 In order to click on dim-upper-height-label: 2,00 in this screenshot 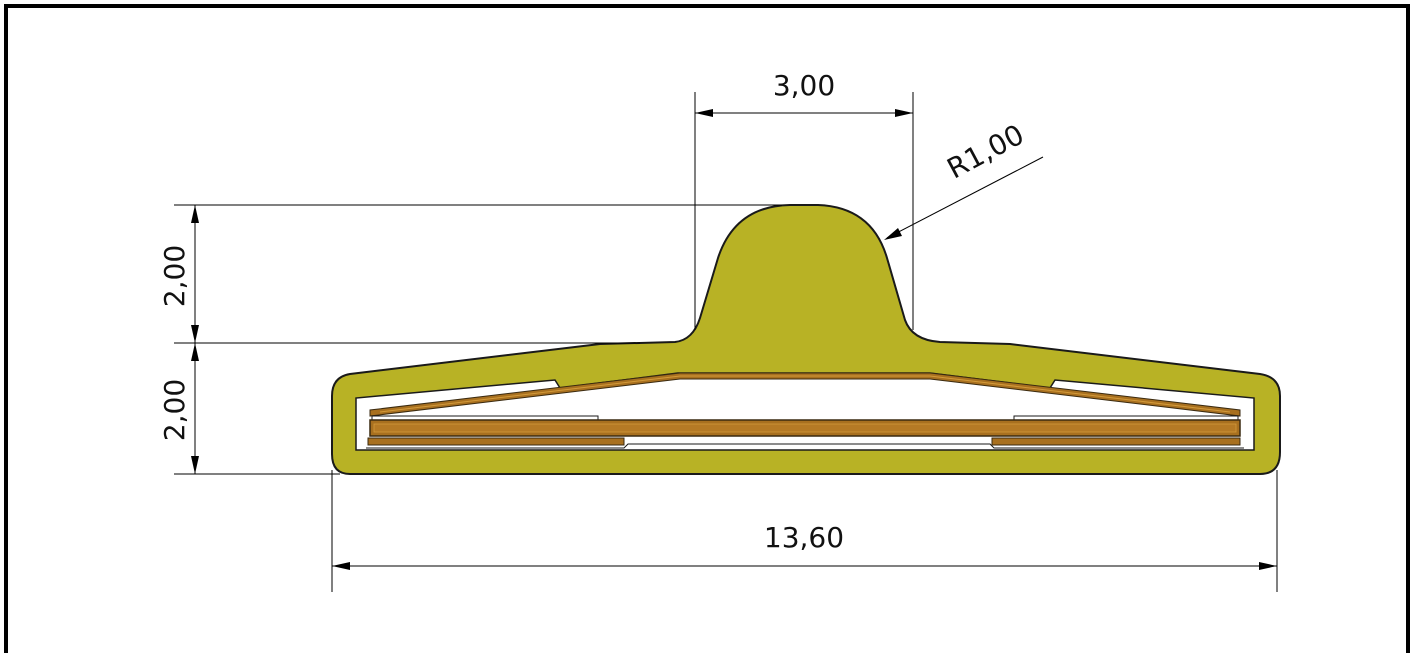, I will do `click(174, 276)`.